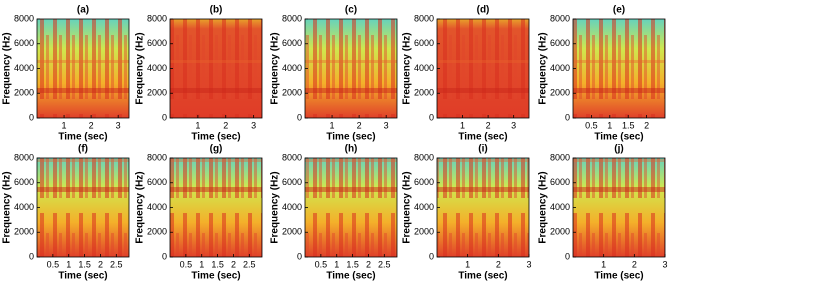 Image resolution: width=829 pixels, height=288 pixels. Describe the element at coordinates (619, 10) in the screenshot. I see `panel-title: (e)` at that location.